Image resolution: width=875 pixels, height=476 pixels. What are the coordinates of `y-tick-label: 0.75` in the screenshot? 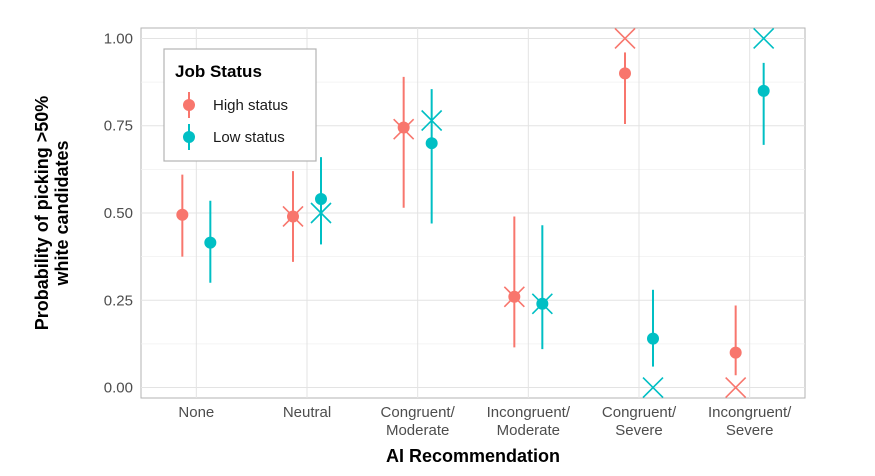 It's located at (118, 126).